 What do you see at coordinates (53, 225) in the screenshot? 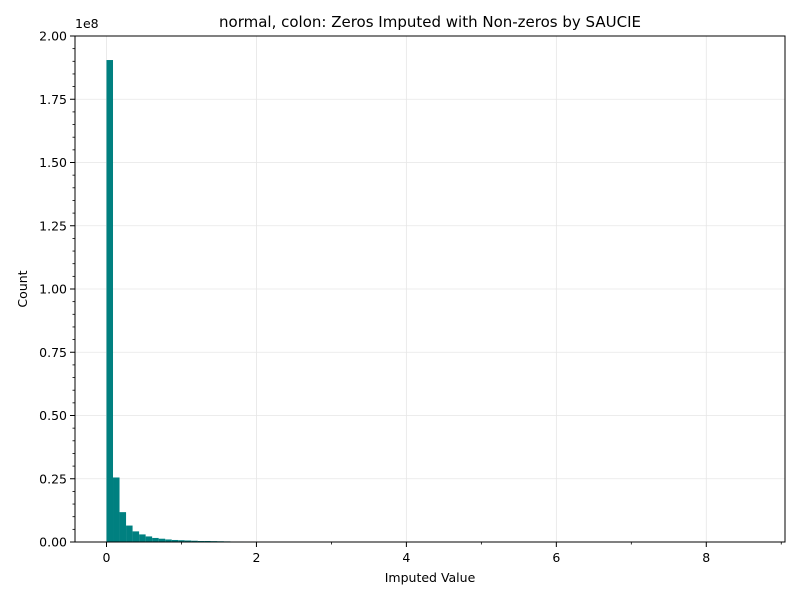
I see `y-tick-label: 1.25` at bounding box center [53, 225].